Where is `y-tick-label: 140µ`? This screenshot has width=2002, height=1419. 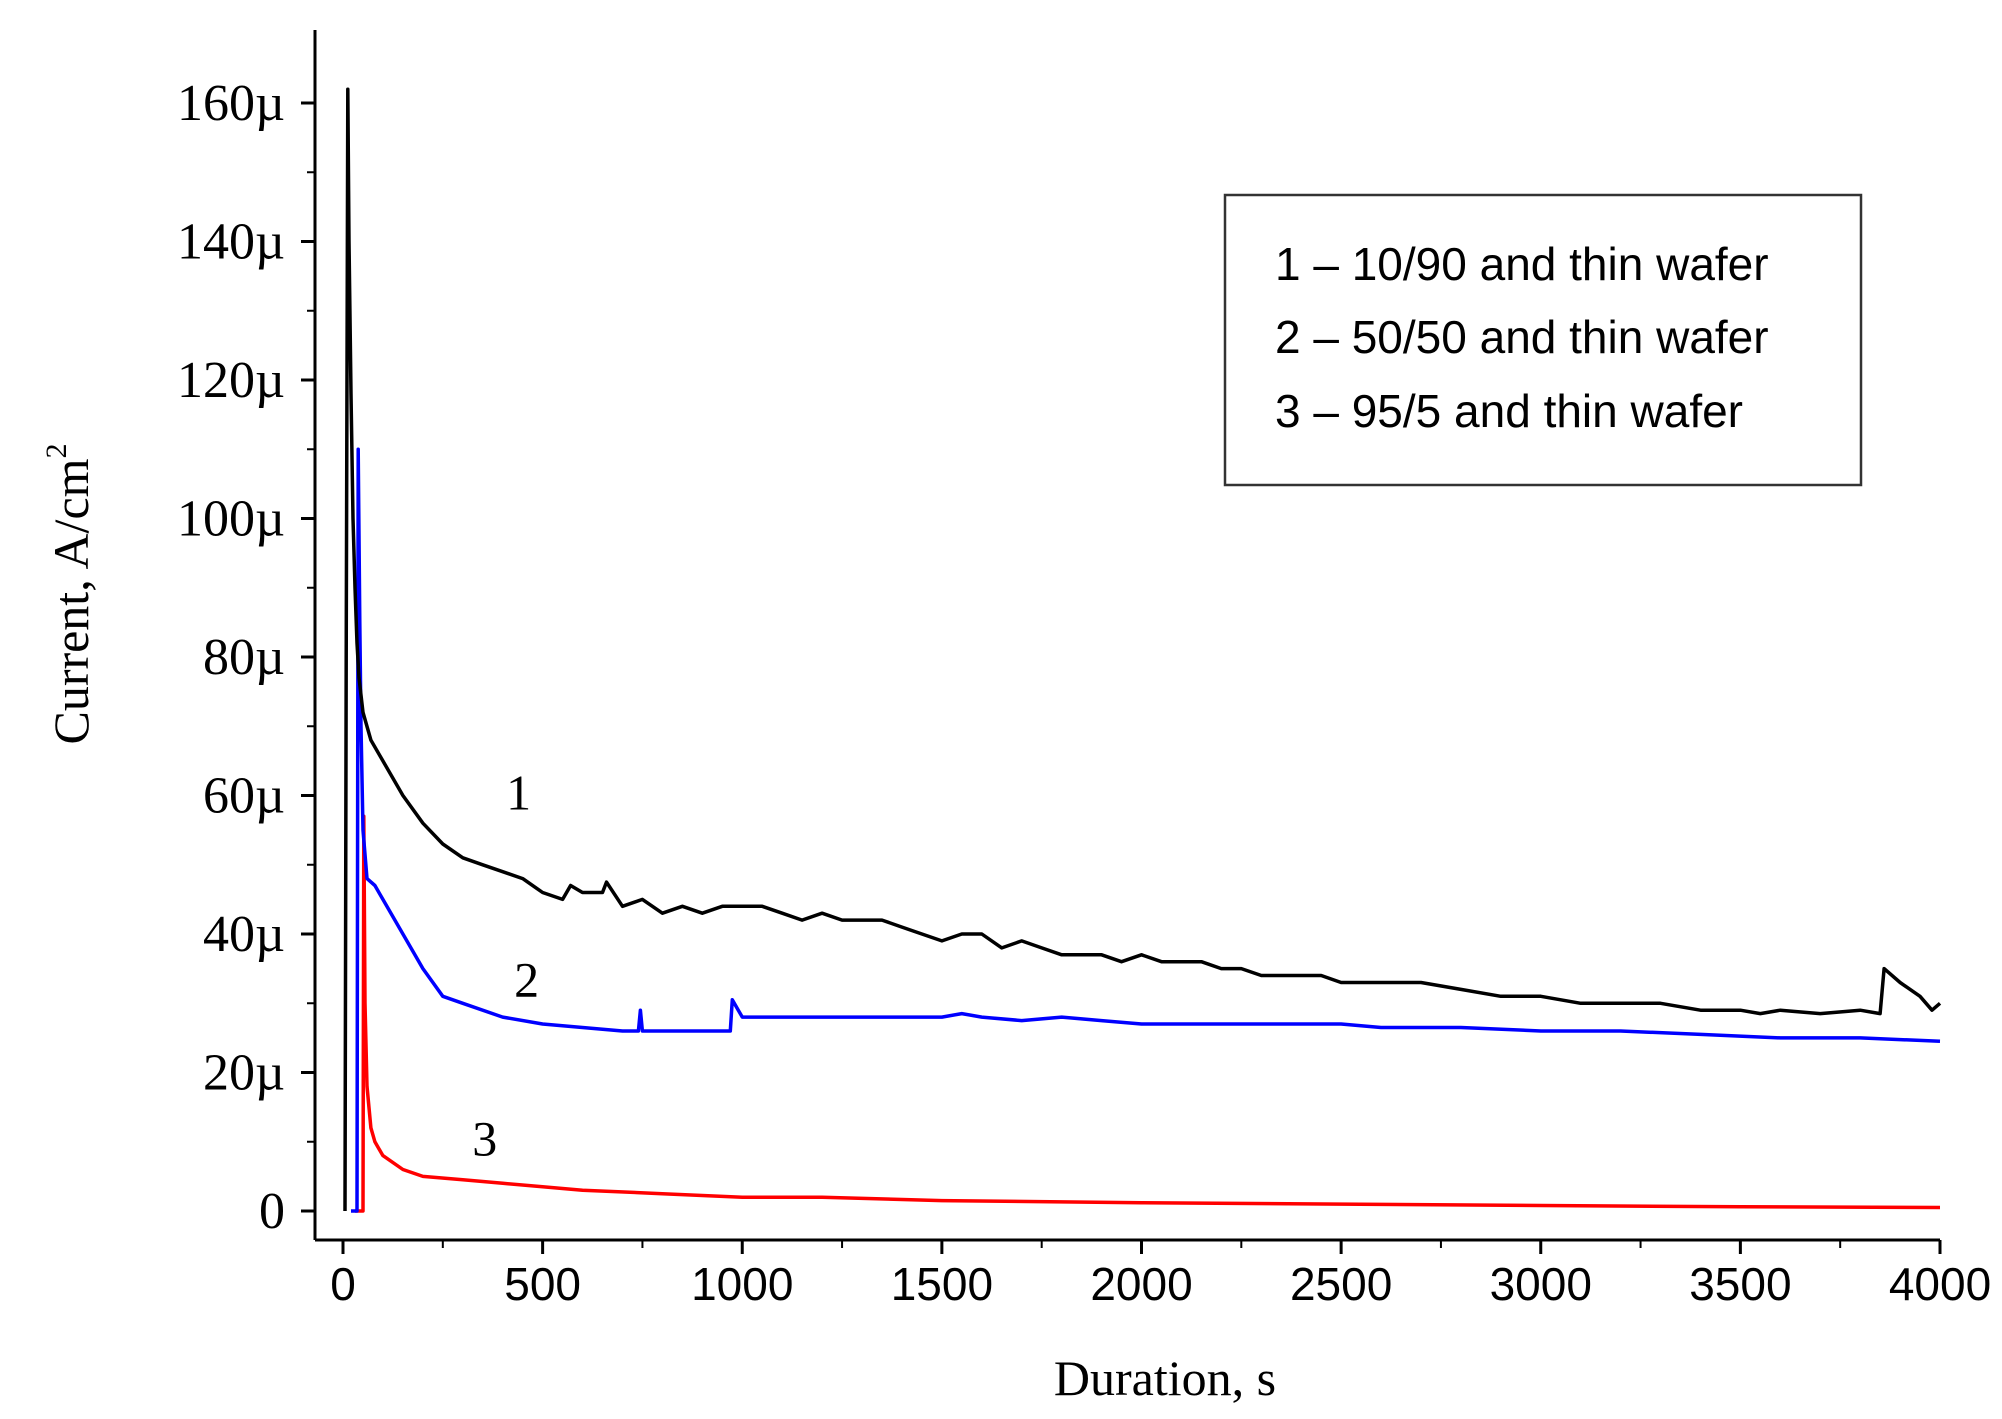
y-tick-label: 140µ is located at coordinates (231, 242).